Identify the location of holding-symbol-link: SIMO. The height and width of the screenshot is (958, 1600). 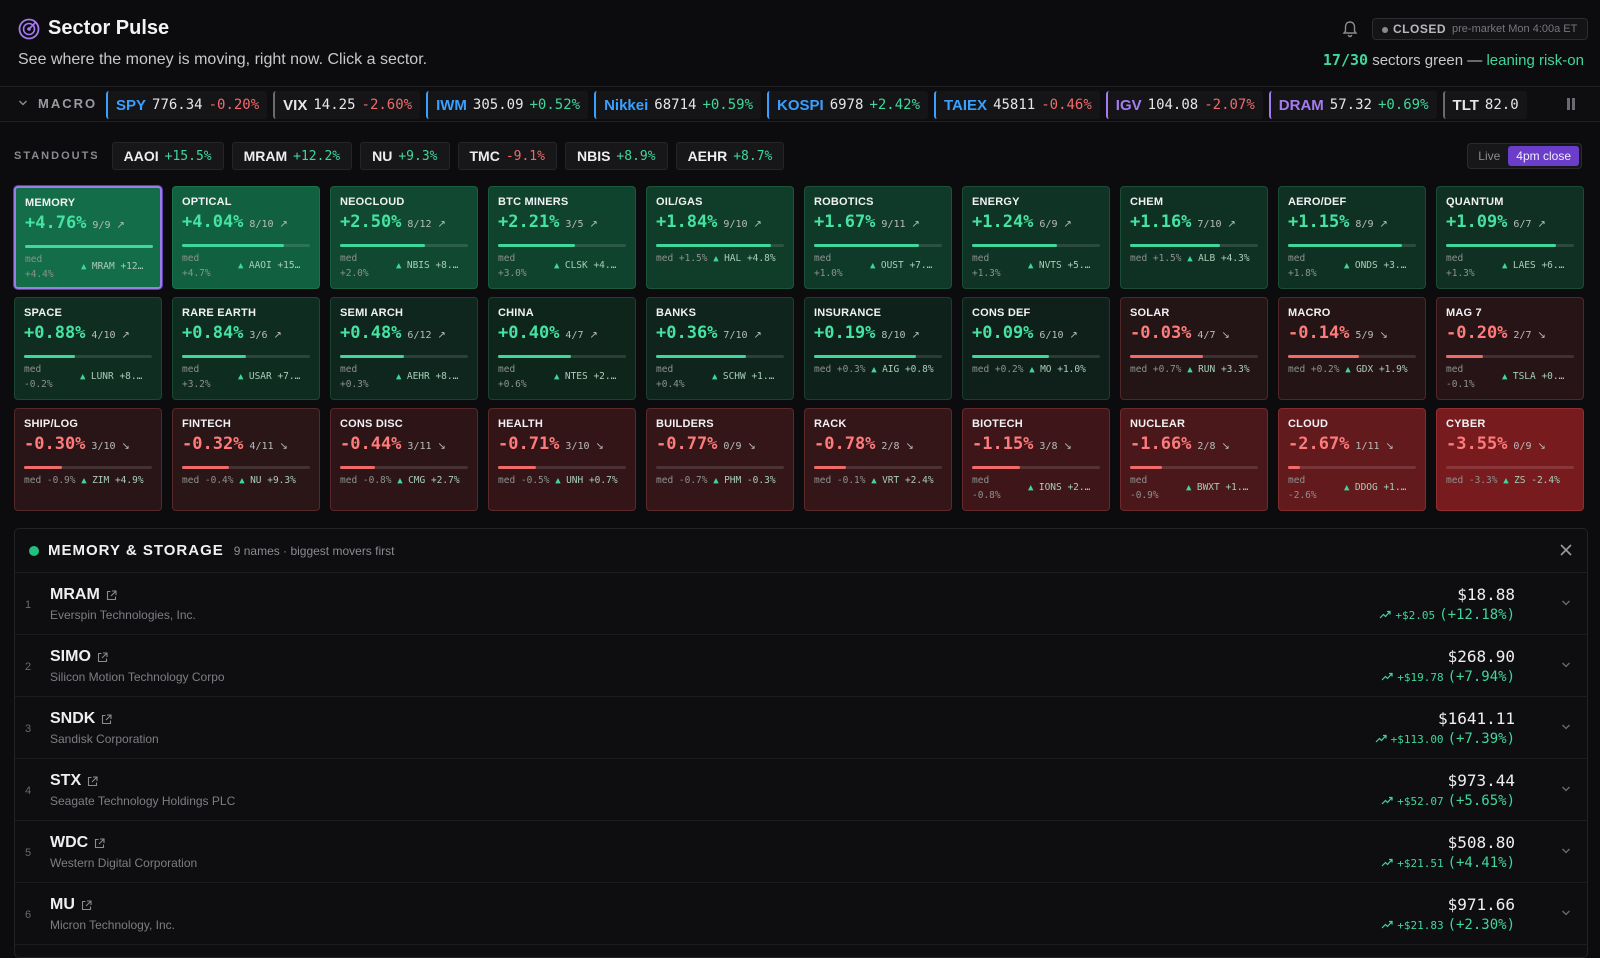
(79, 657).